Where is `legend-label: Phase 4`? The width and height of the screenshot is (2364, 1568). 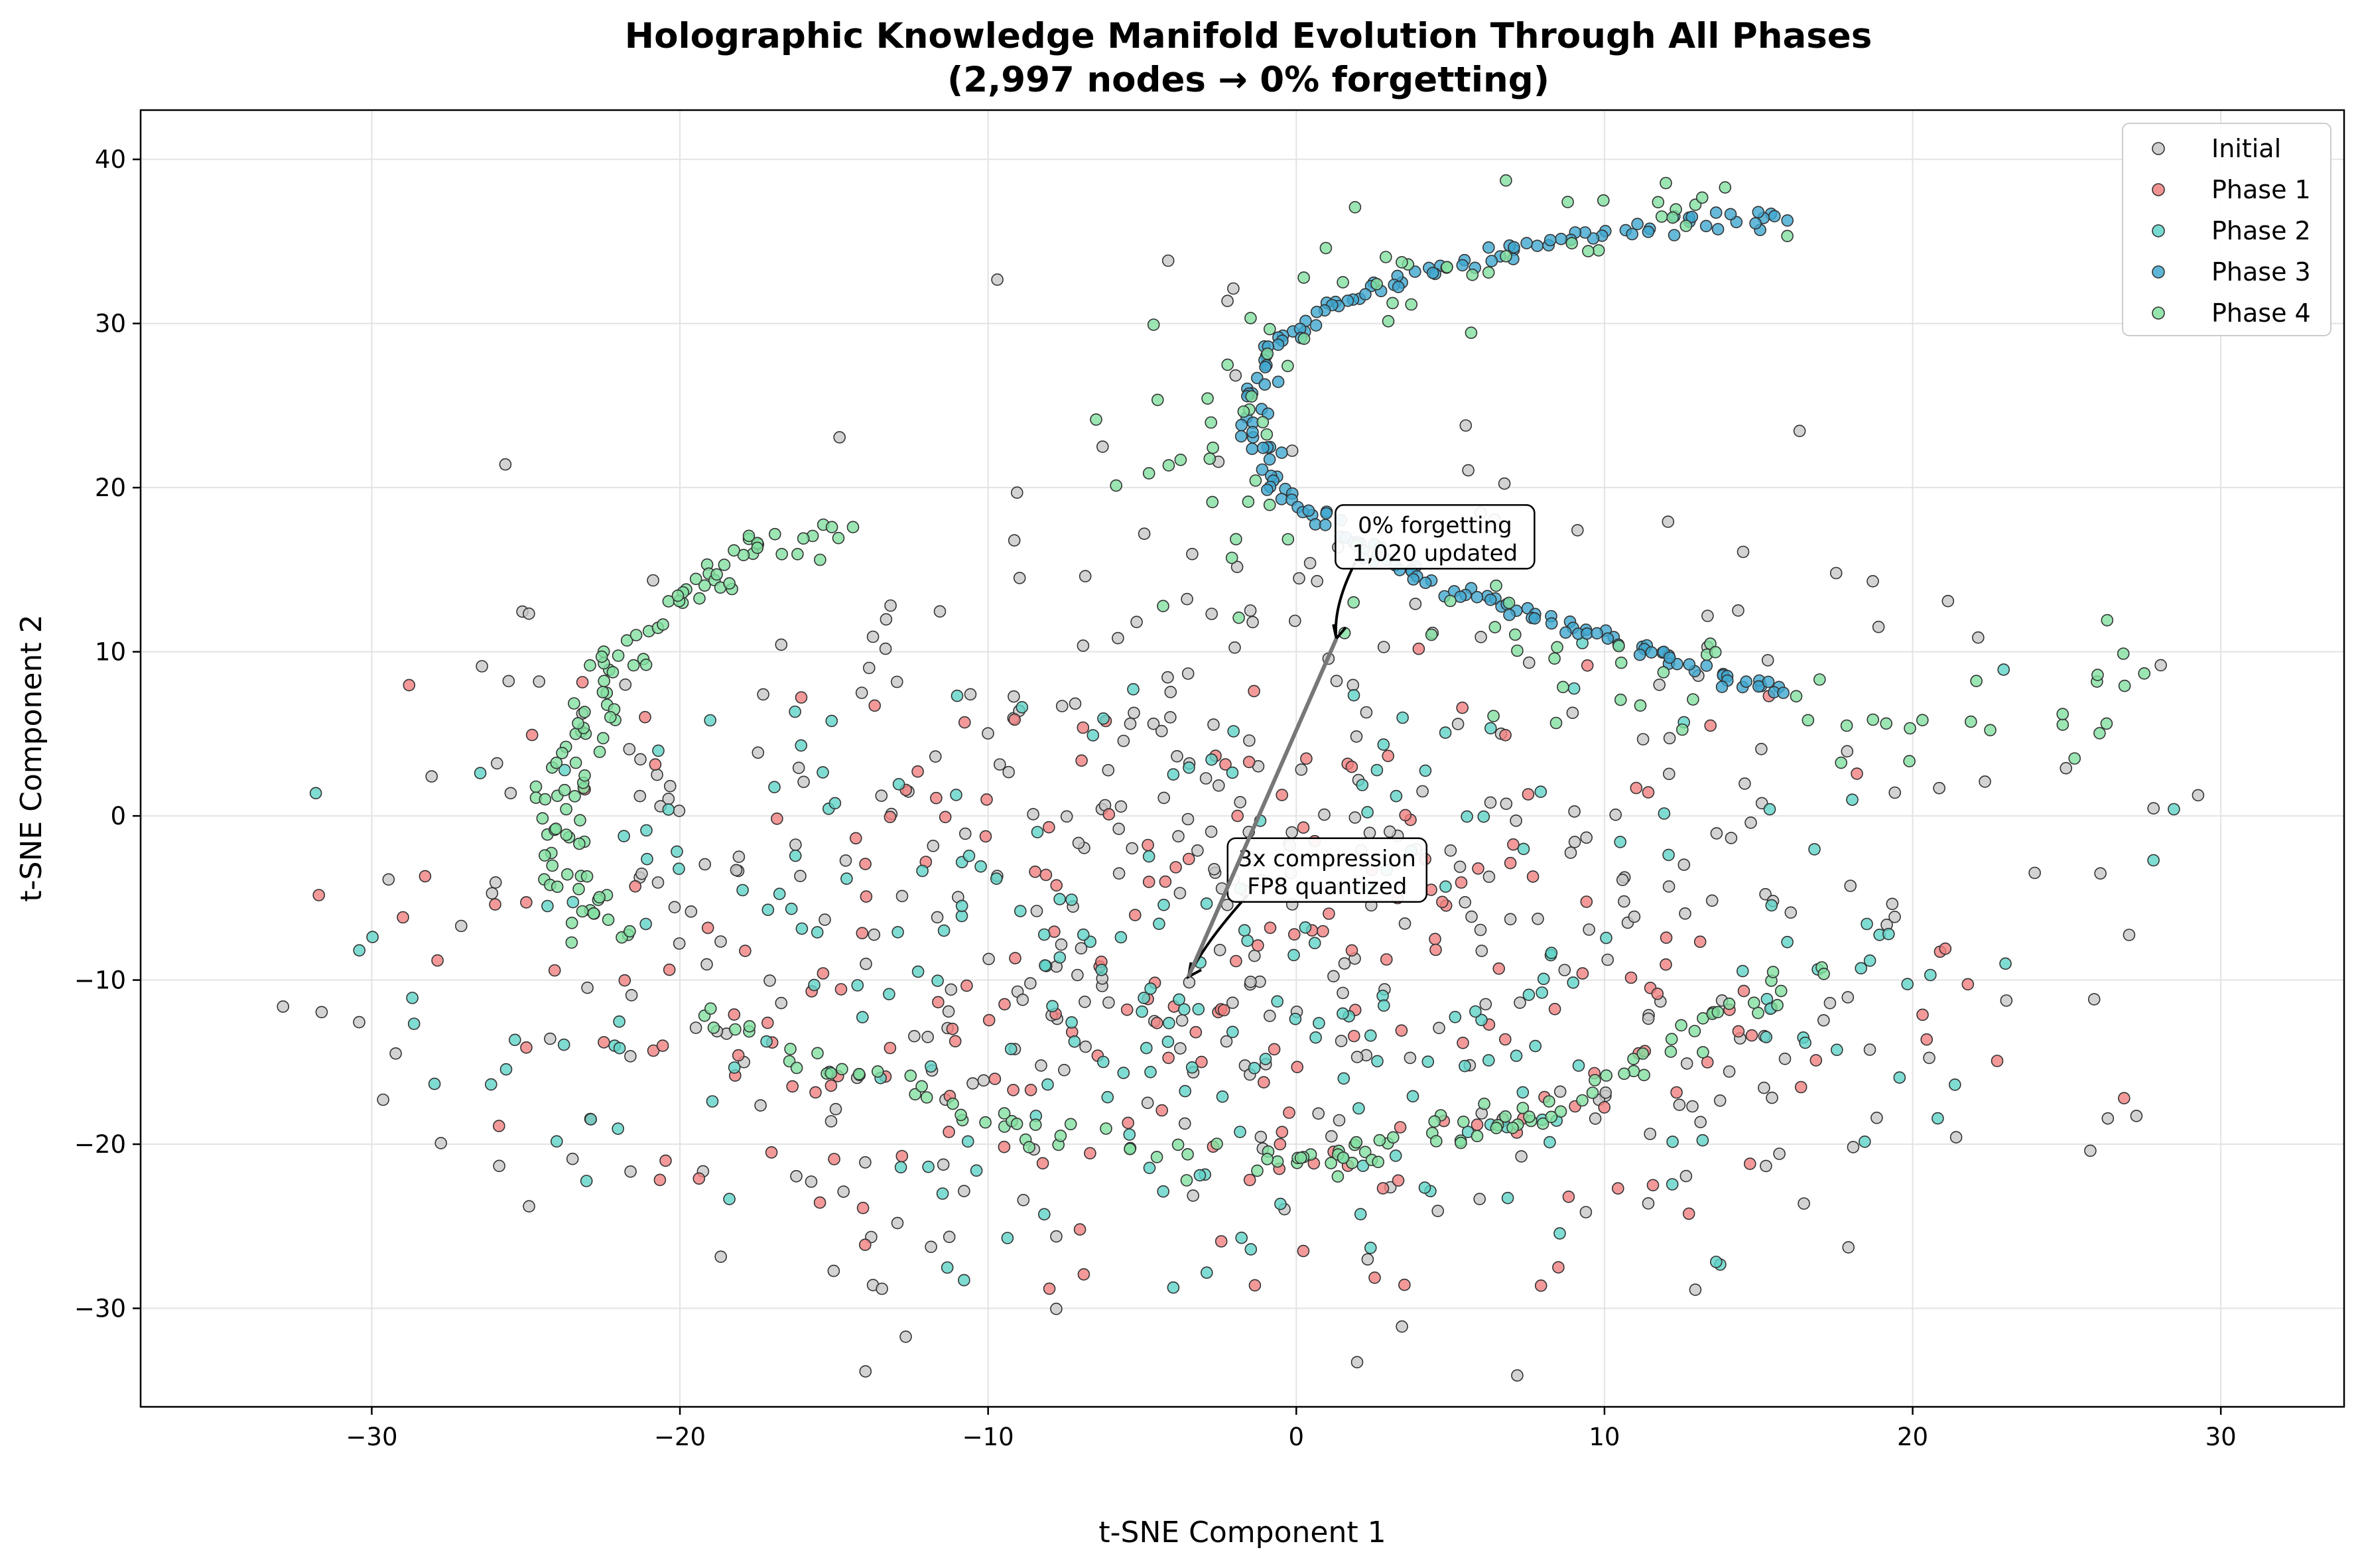 legend-label: Phase 4 is located at coordinates (2261, 313).